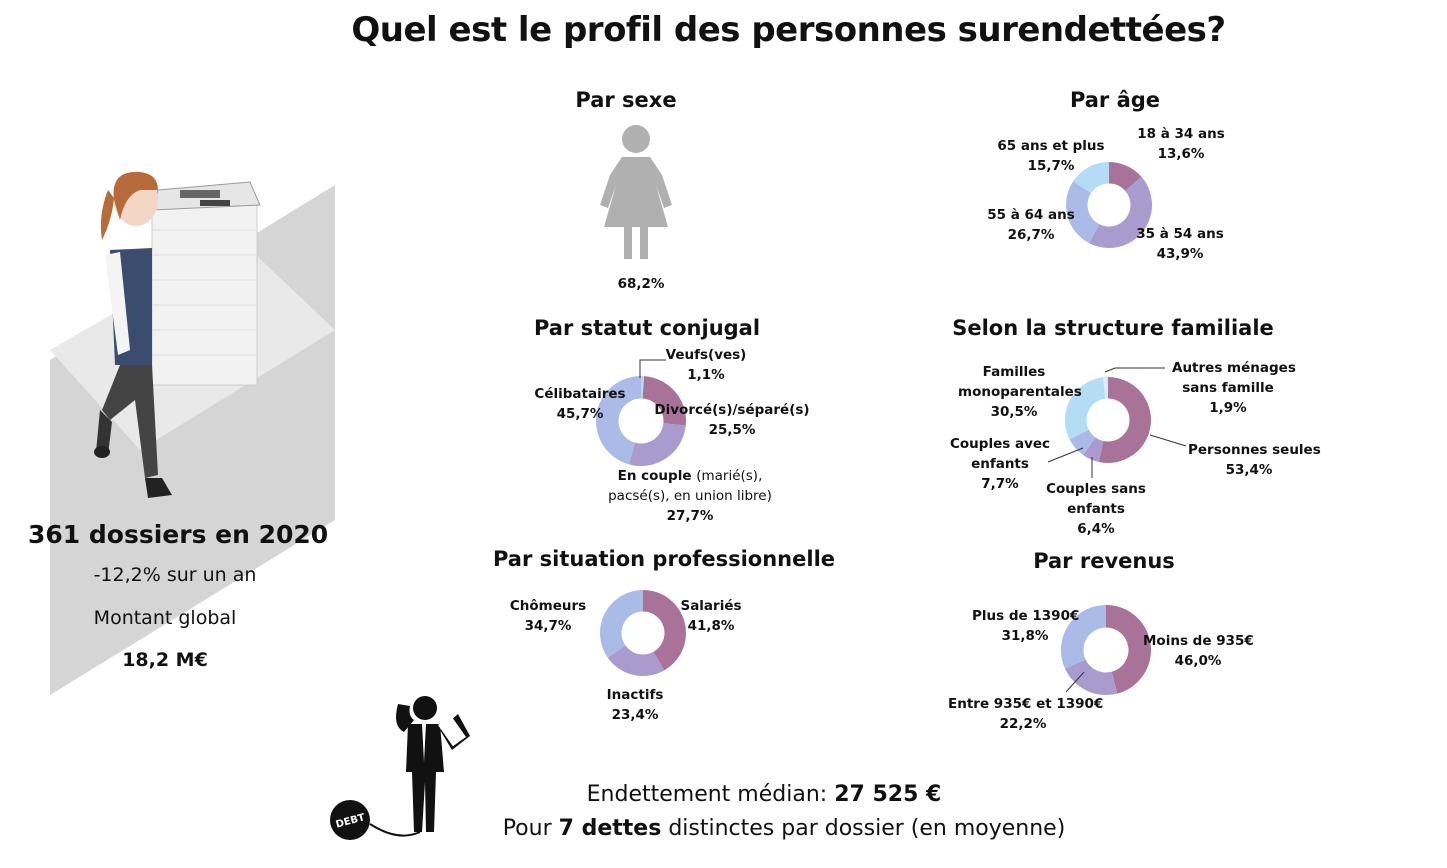  Describe the element at coordinates (192, 433) in the screenshot. I see `woman-carrying-papers-illustration` at that location.